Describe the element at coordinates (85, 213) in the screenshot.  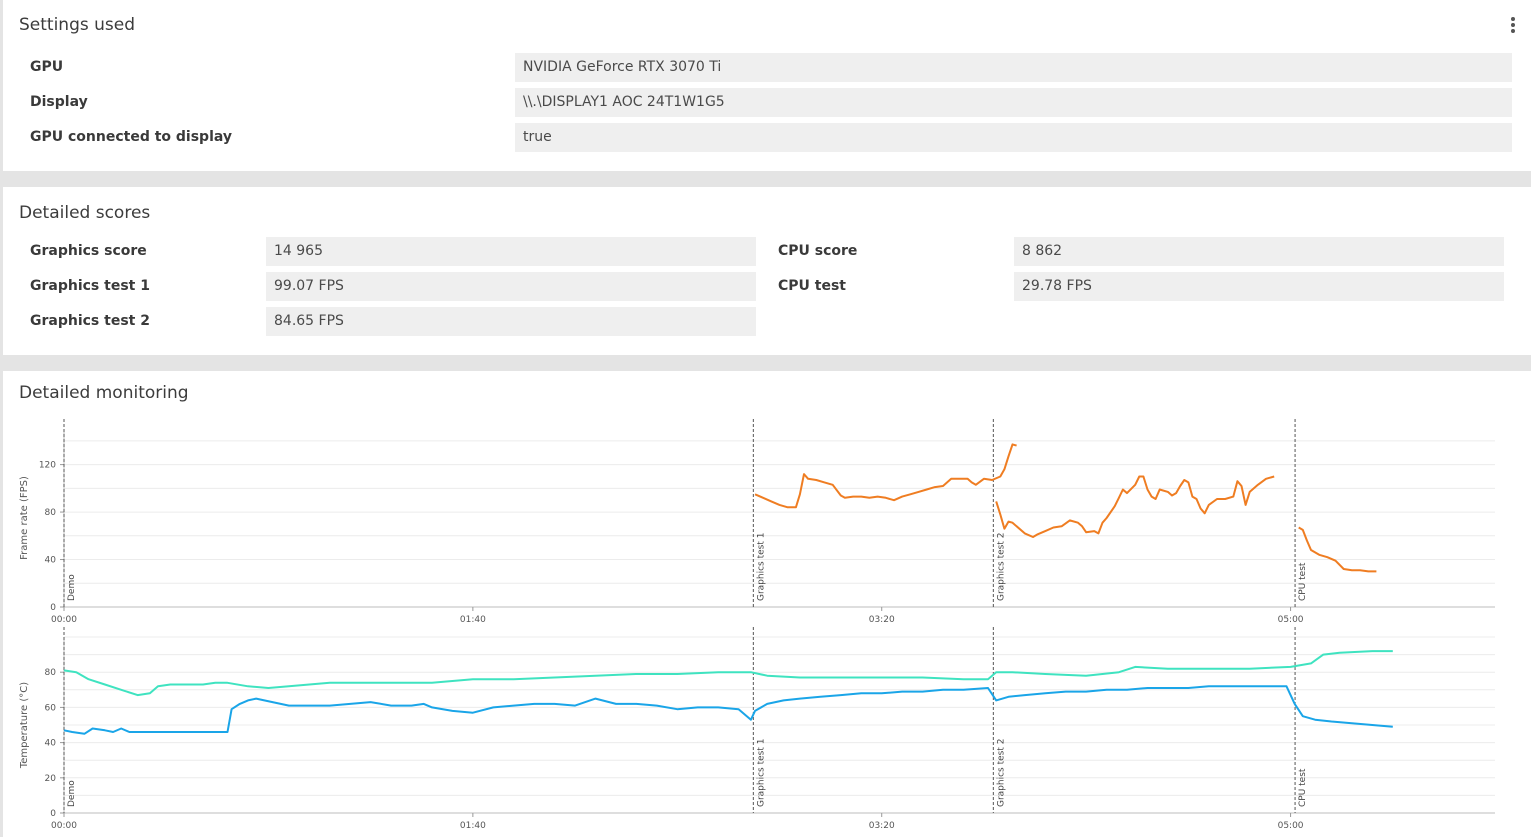
I see `scores-title: Detailed scores` at that location.